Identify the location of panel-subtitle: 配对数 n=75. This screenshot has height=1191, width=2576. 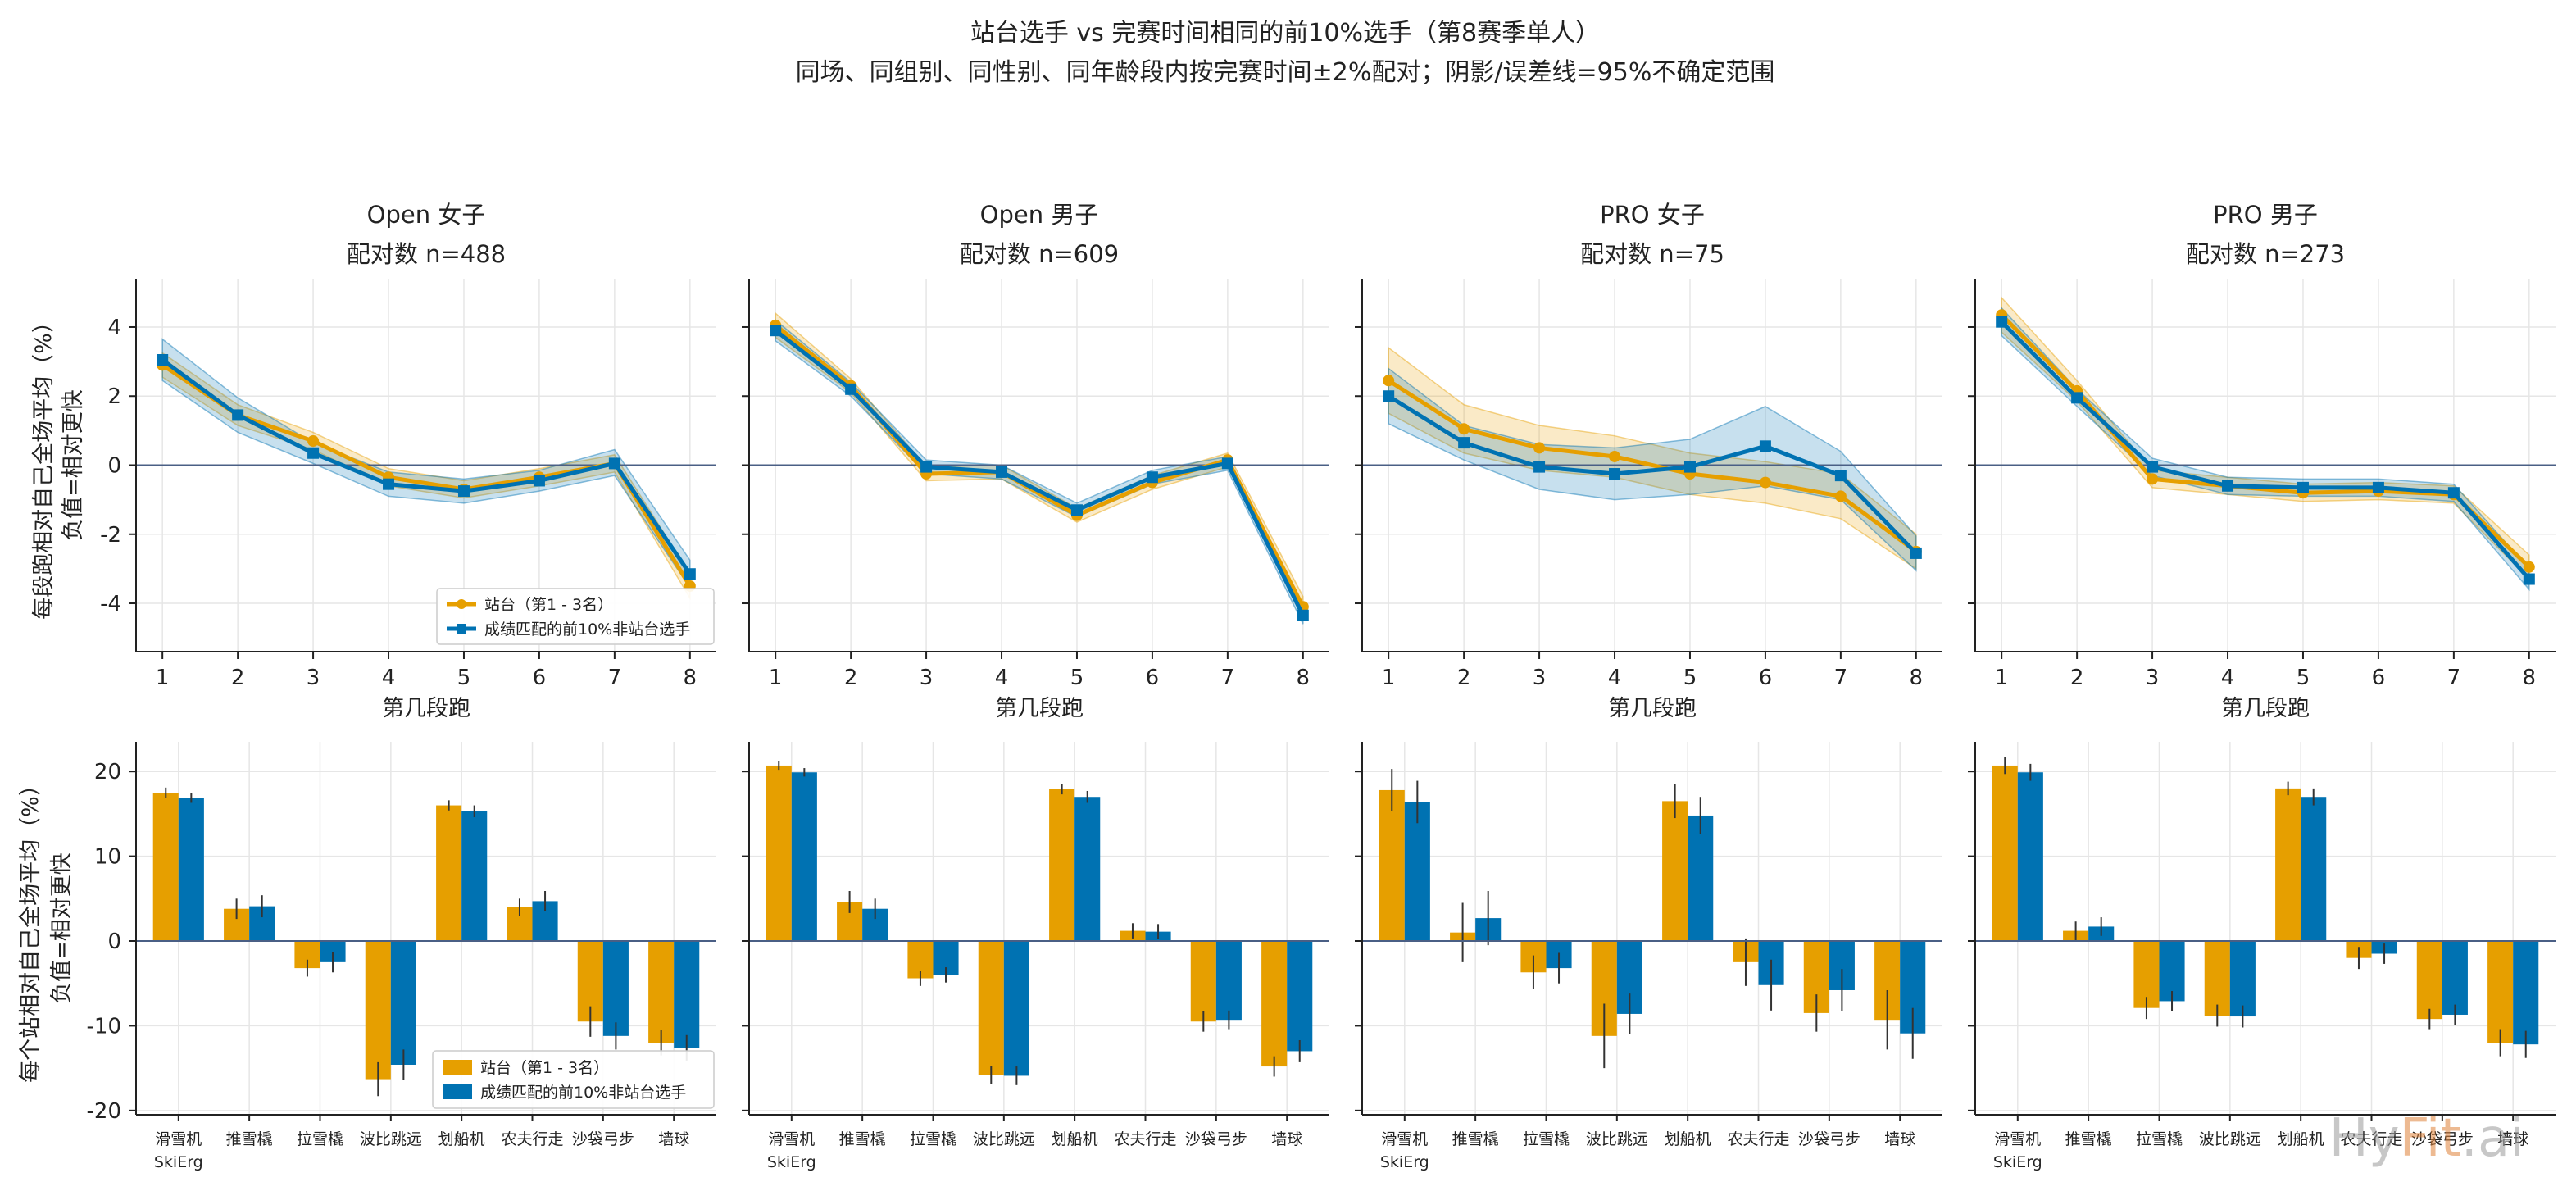
(1652, 254).